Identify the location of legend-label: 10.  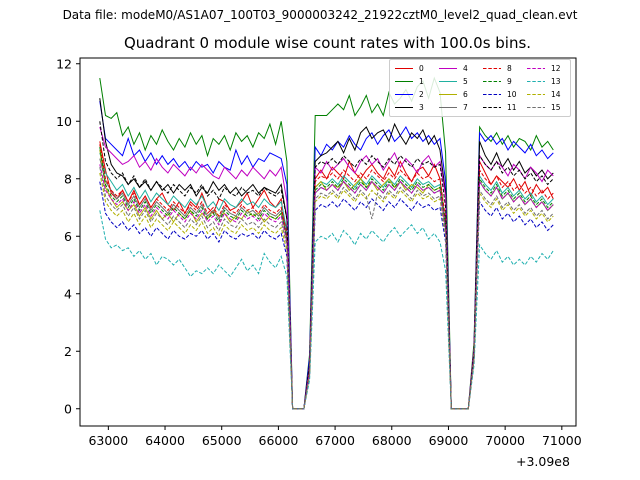
(512, 94).